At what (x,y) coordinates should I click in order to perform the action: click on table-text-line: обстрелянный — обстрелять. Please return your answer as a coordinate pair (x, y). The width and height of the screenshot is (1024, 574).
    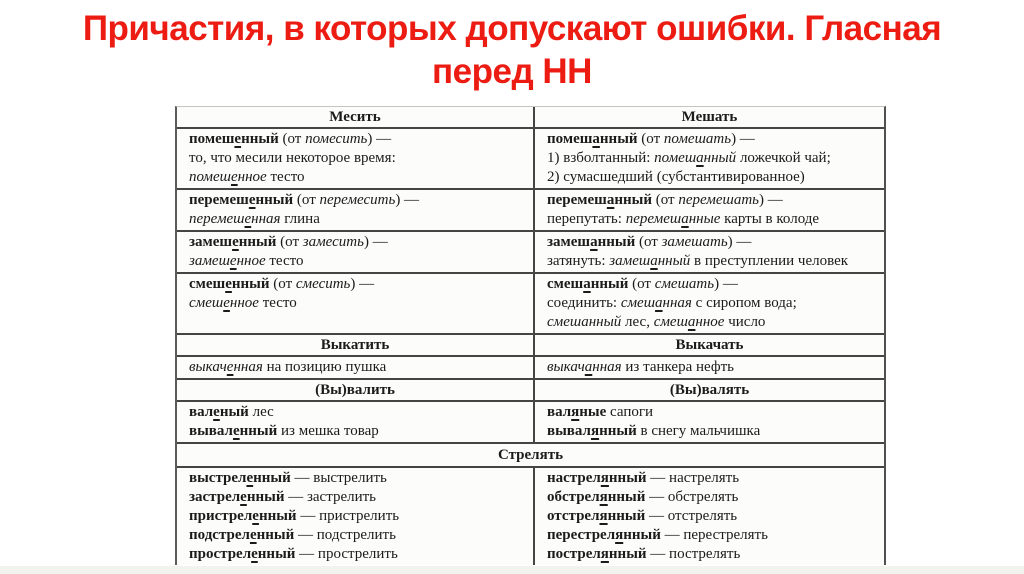
    Looking at the image, I should click on (643, 497).